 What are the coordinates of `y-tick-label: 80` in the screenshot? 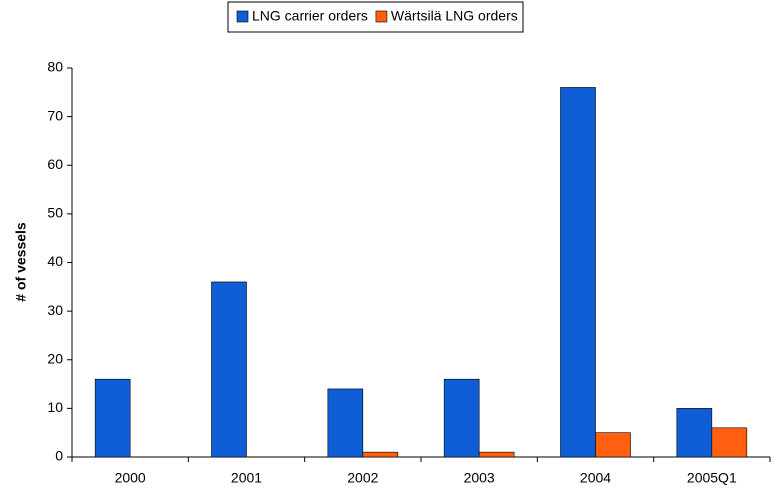 It's located at (55, 67).